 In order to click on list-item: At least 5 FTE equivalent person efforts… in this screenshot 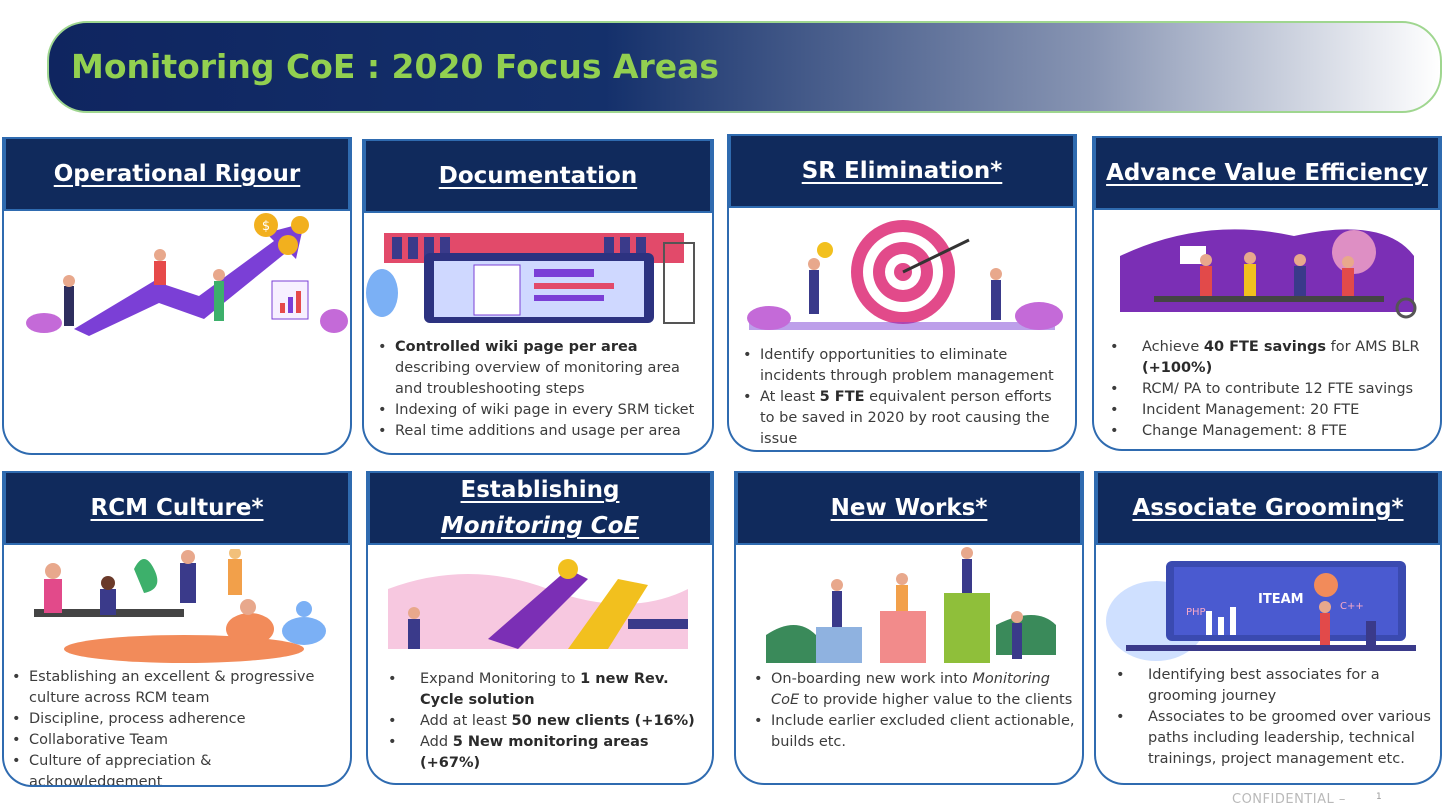, I will do `click(906, 418)`.